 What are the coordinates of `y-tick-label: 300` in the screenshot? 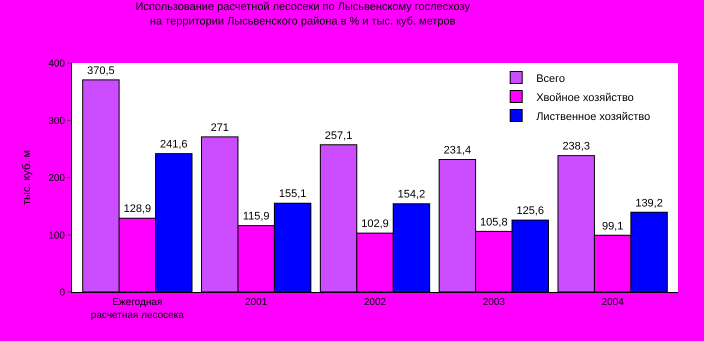 It's located at (57, 121).